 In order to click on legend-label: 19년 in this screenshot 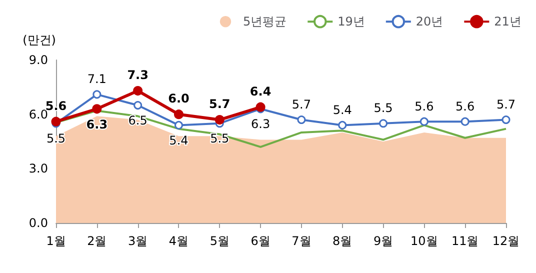, I will do `click(351, 21)`.